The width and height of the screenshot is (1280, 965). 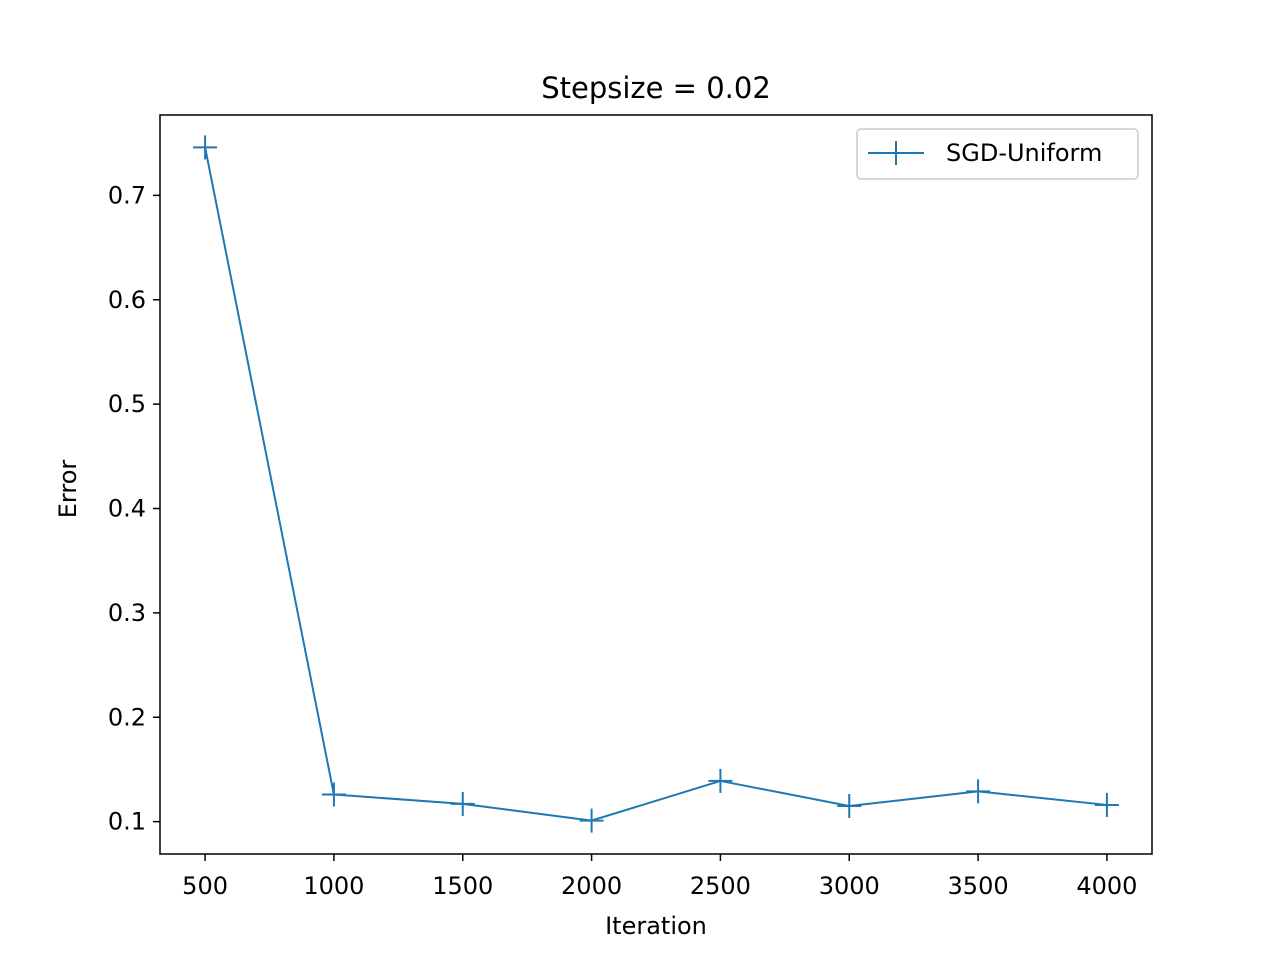 What do you see at coordinates (720, 886) in the screenshot?
I see `x-tick-label: 2500` at bounding box center [720, 886].